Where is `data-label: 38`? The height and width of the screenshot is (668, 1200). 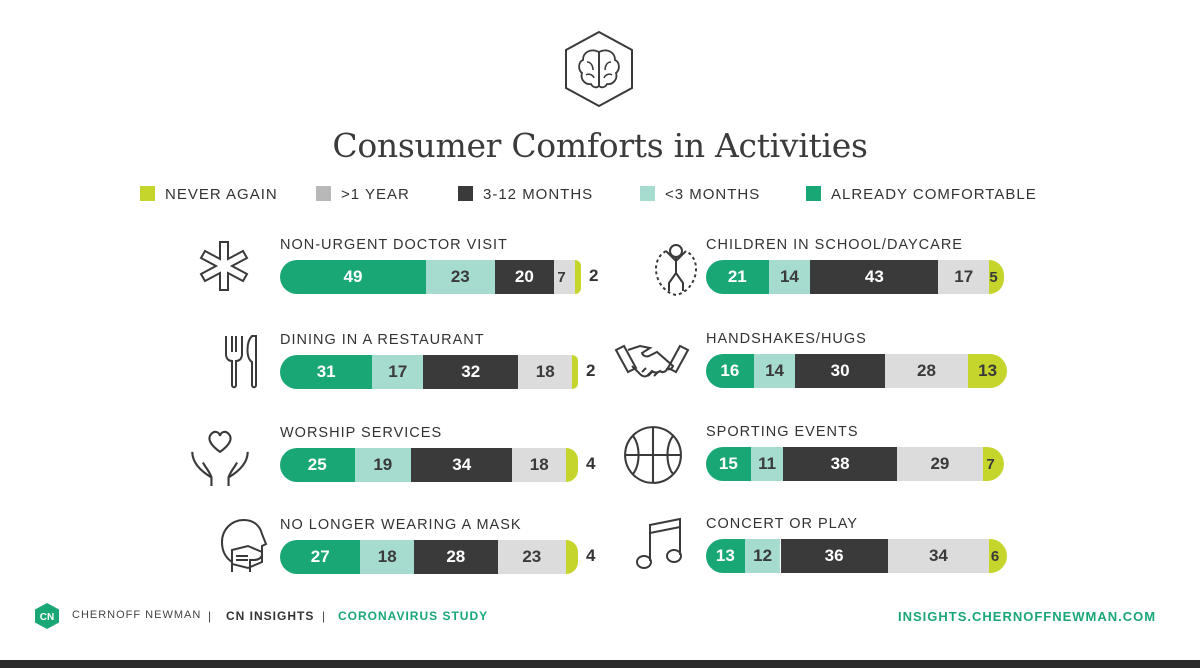
data-label: 38 is located at coordinates (840, 463).